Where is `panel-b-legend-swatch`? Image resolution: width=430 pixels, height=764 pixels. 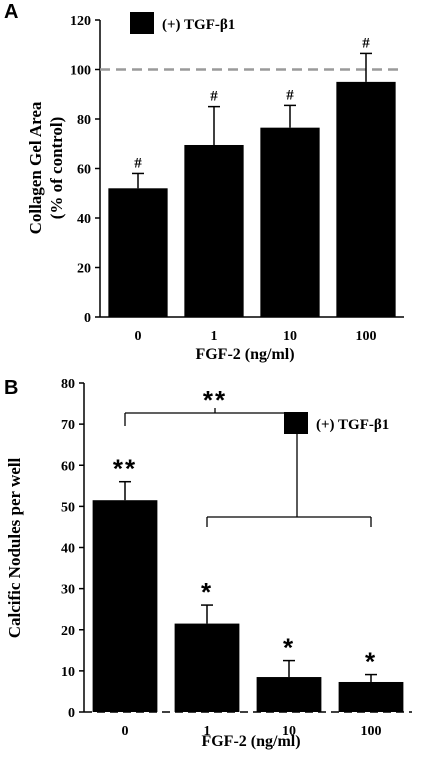
panel-b-legend-swatch is located at coordinates (296, 423).